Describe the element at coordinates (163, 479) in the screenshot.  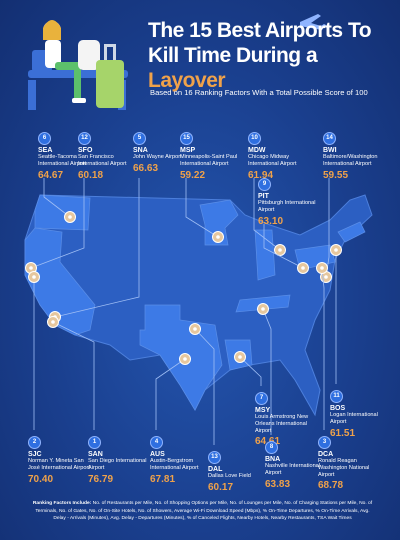
I see `score: 67.81` at that location.